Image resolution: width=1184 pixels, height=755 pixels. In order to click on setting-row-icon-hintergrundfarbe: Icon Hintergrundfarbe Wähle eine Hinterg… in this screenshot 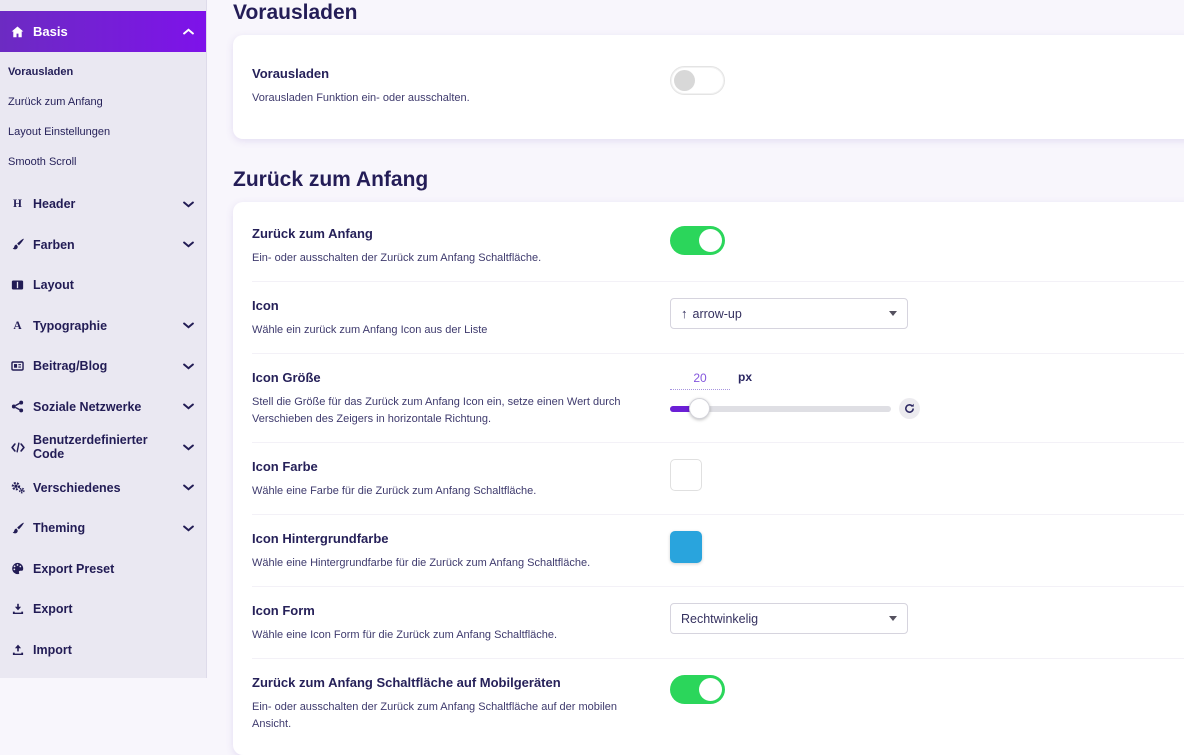, I will do `click(718, 550)`.